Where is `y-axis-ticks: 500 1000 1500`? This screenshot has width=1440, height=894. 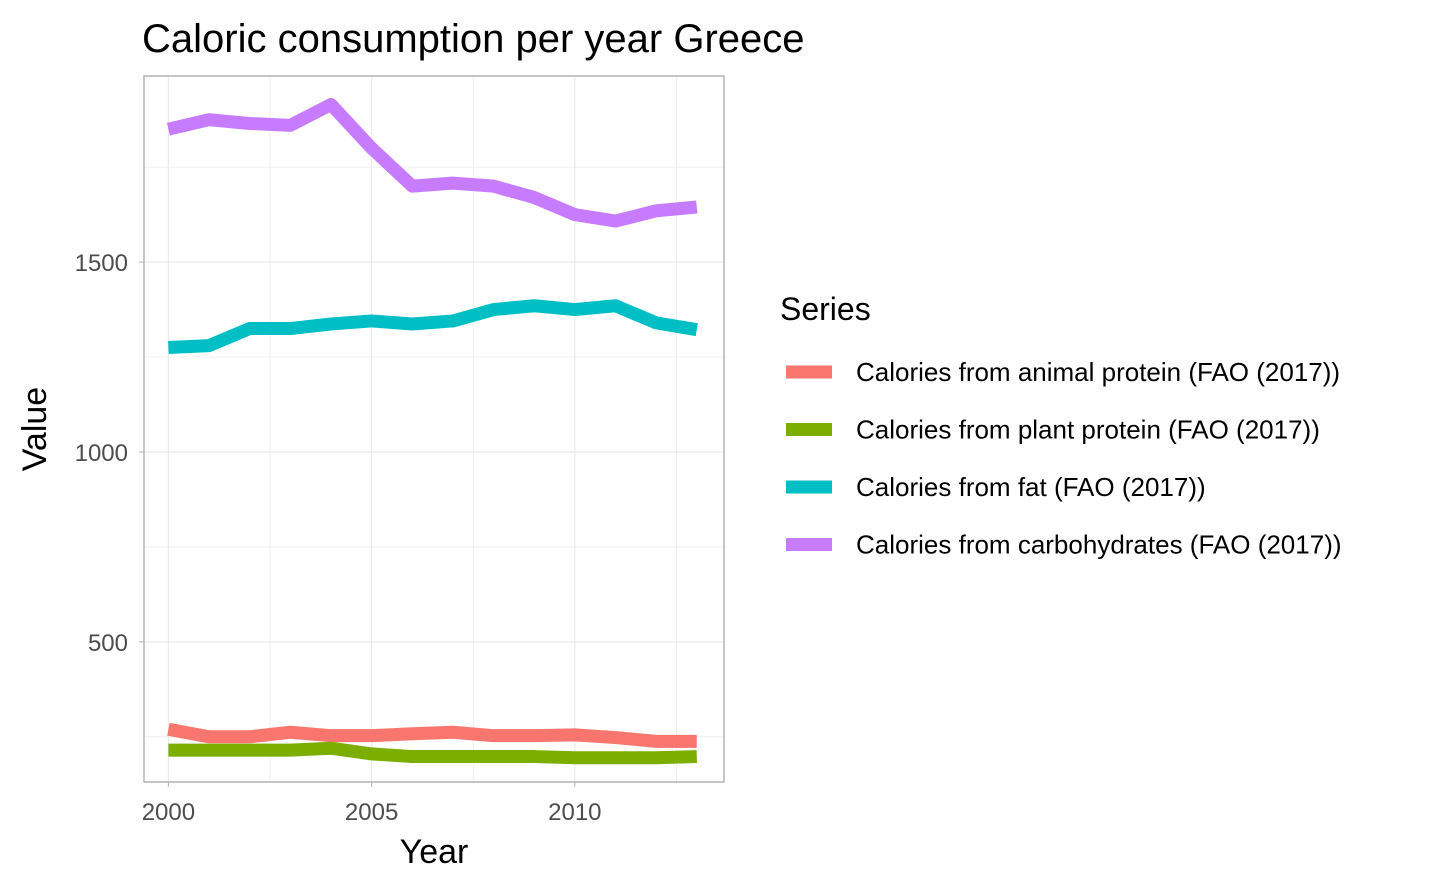 y-axis-ticks: 500 1000 1500 is located at coordinates (109, 453).